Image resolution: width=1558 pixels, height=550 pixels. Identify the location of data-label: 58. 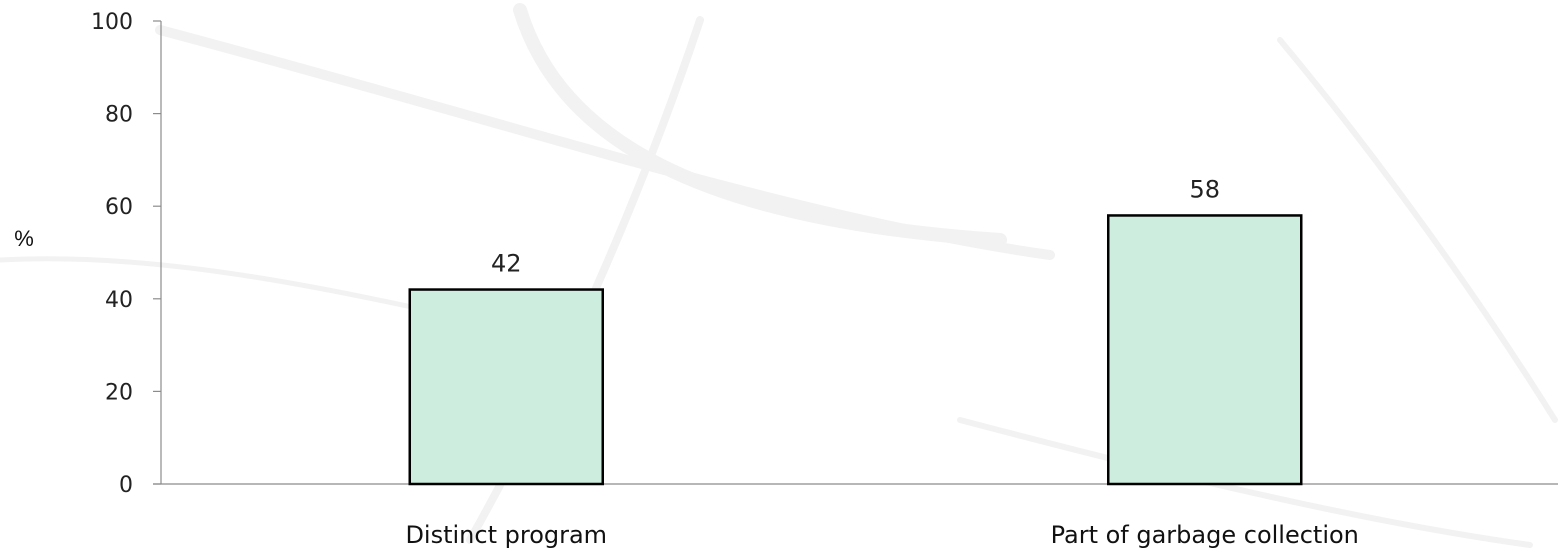
(1204, 189).